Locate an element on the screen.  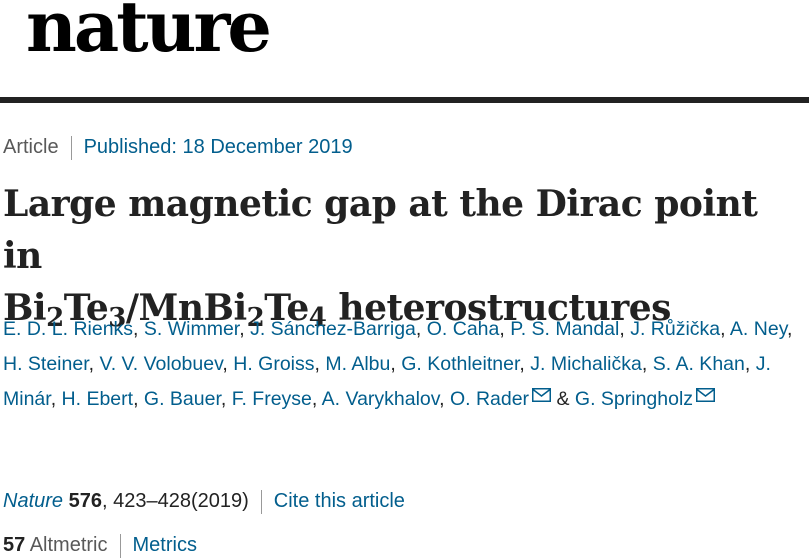
author-link: S. Wimmer is located at coordinates (191, 329).